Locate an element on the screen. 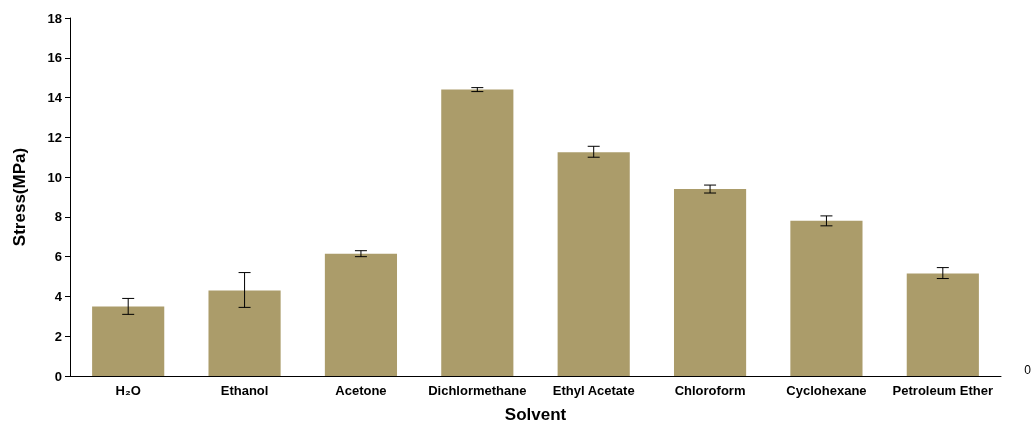 The width and height of the screenshot is (1033, 430). x-tick-label: Ethanol is located at coordinates (244, 390).